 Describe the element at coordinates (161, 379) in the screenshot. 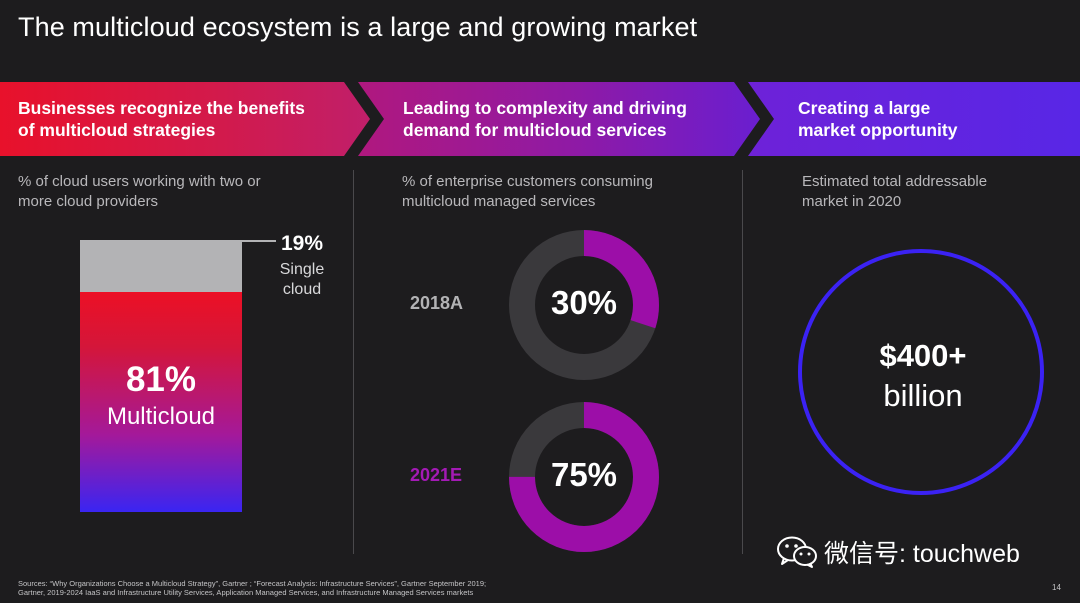

I see `multicloud-percent: 81%` at that location.